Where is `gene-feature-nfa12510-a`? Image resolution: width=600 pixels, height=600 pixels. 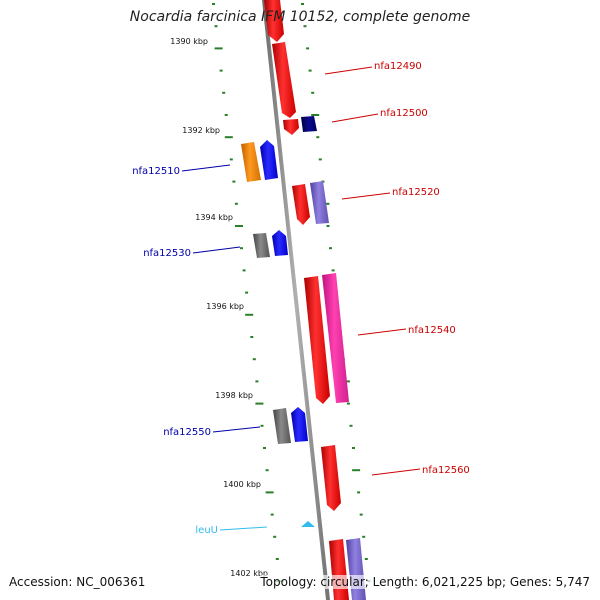
gene-feature-nfa12510-a is located at coordinates (251, 162).